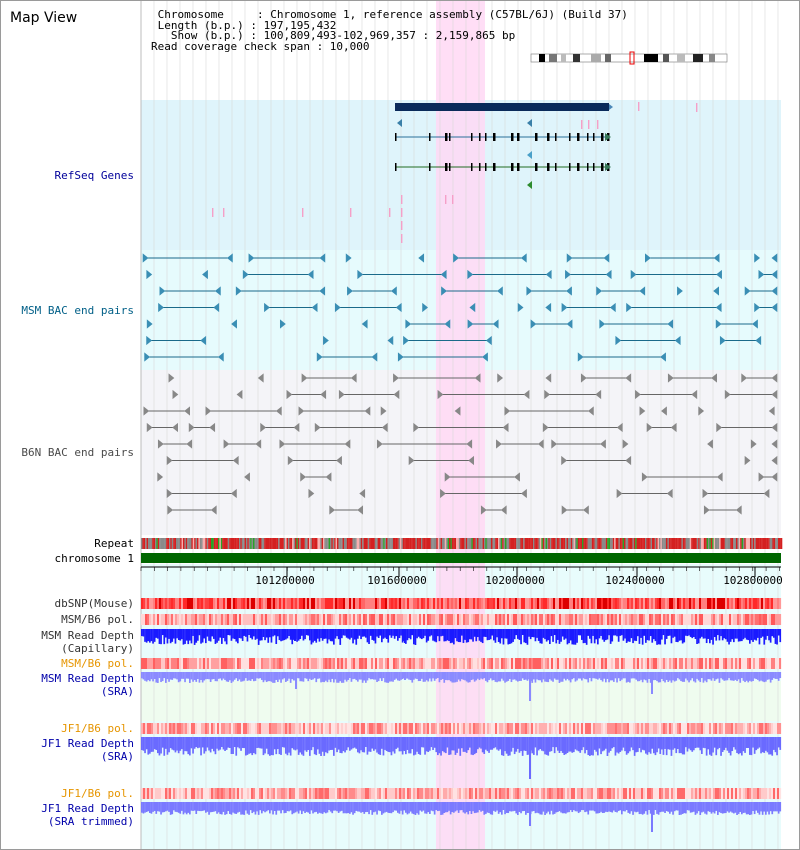 The width and height of the screenshot is (800, 850). What do you see at coordinates (114, 543) in the screenshot?
I see `track-label-repeat: Repeat` at bounding box center [114, 543].